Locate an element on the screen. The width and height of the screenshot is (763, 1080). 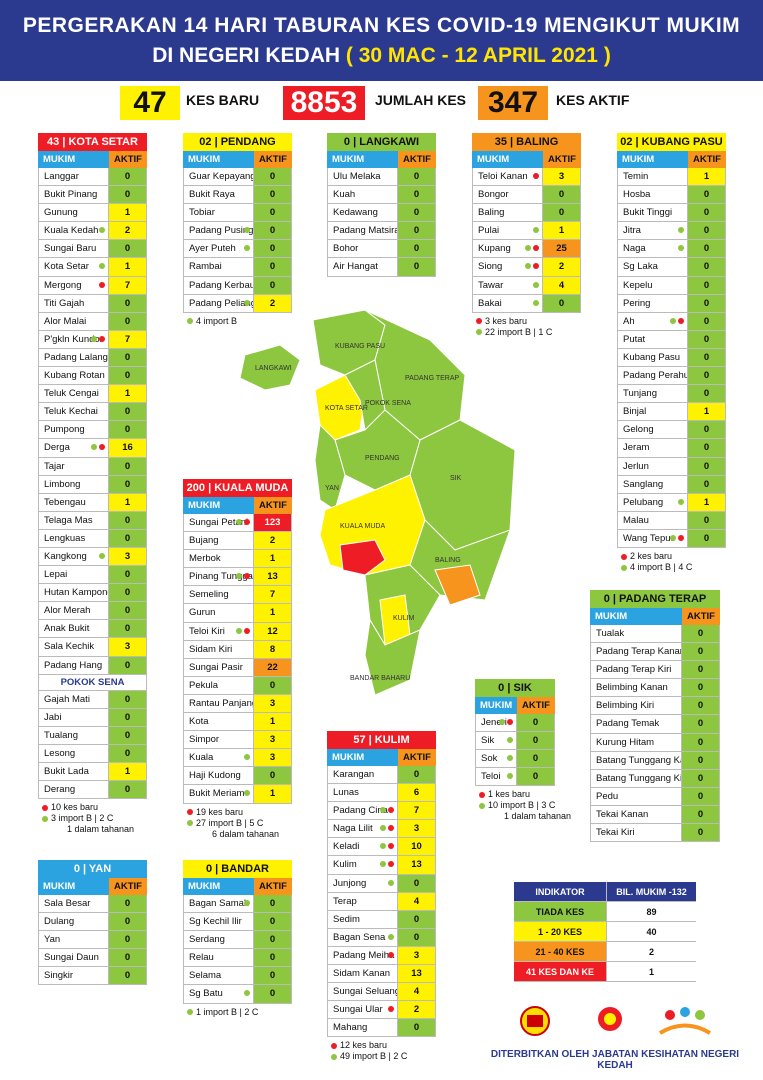
table-row: Bukit Pinang 0 is located at coordinates (92, 195).